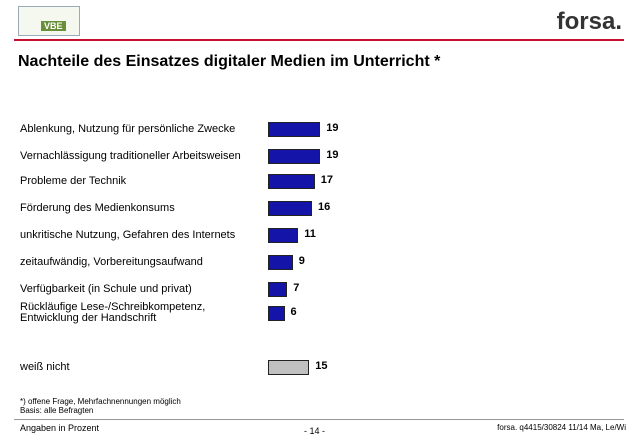 Image resolution: width=638 pixels, height=442 pixels. Describe the element at coordinates (310, 234) in the screenshot. I see `value-label: 11` at that location.